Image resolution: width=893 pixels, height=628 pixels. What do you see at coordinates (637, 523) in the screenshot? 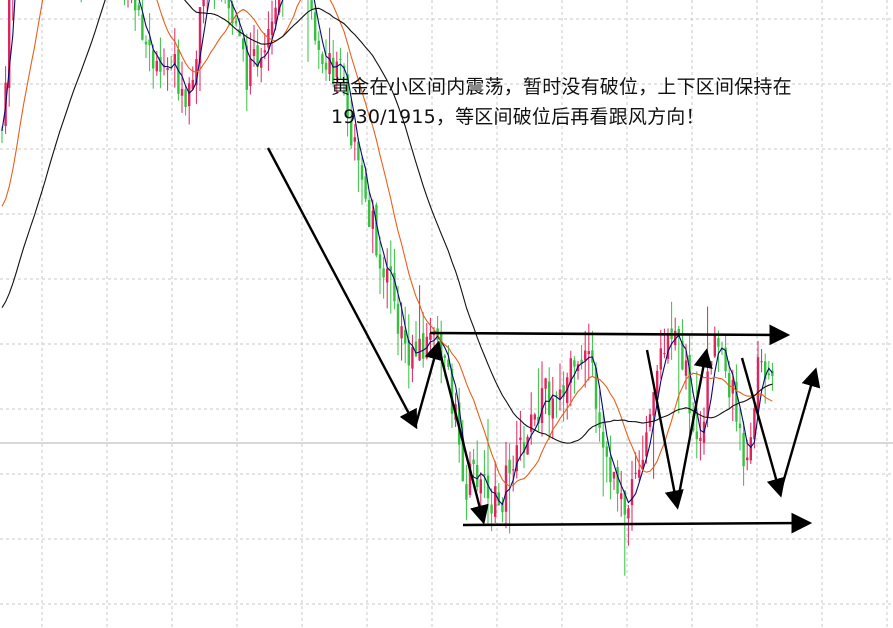
I see `support-level-arrow` at bounding box center [637, 523].